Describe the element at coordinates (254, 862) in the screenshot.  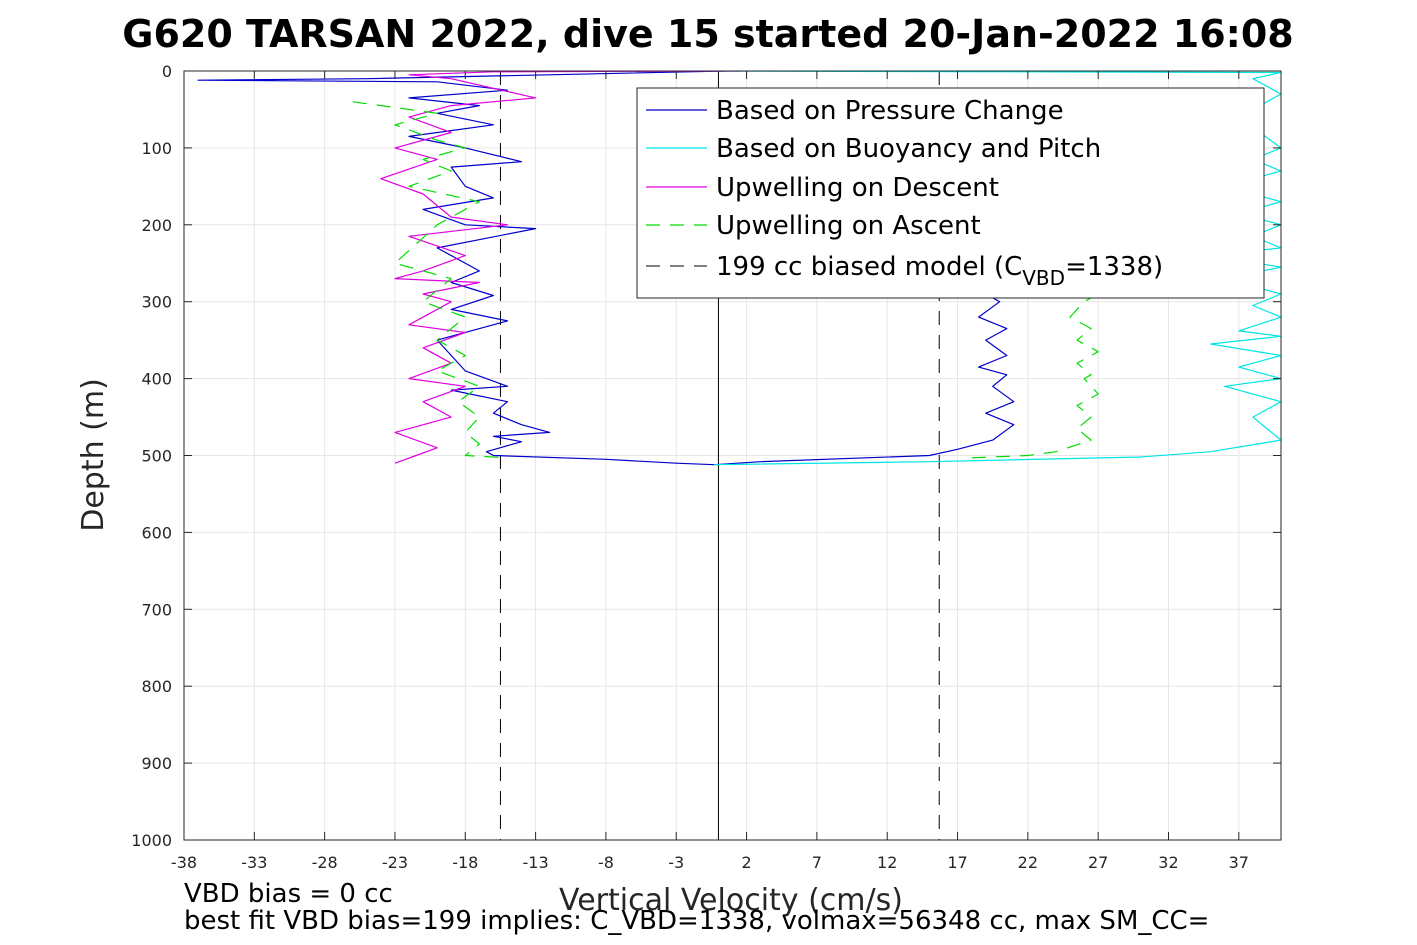
I see `x-tick-label: -33` at that location.